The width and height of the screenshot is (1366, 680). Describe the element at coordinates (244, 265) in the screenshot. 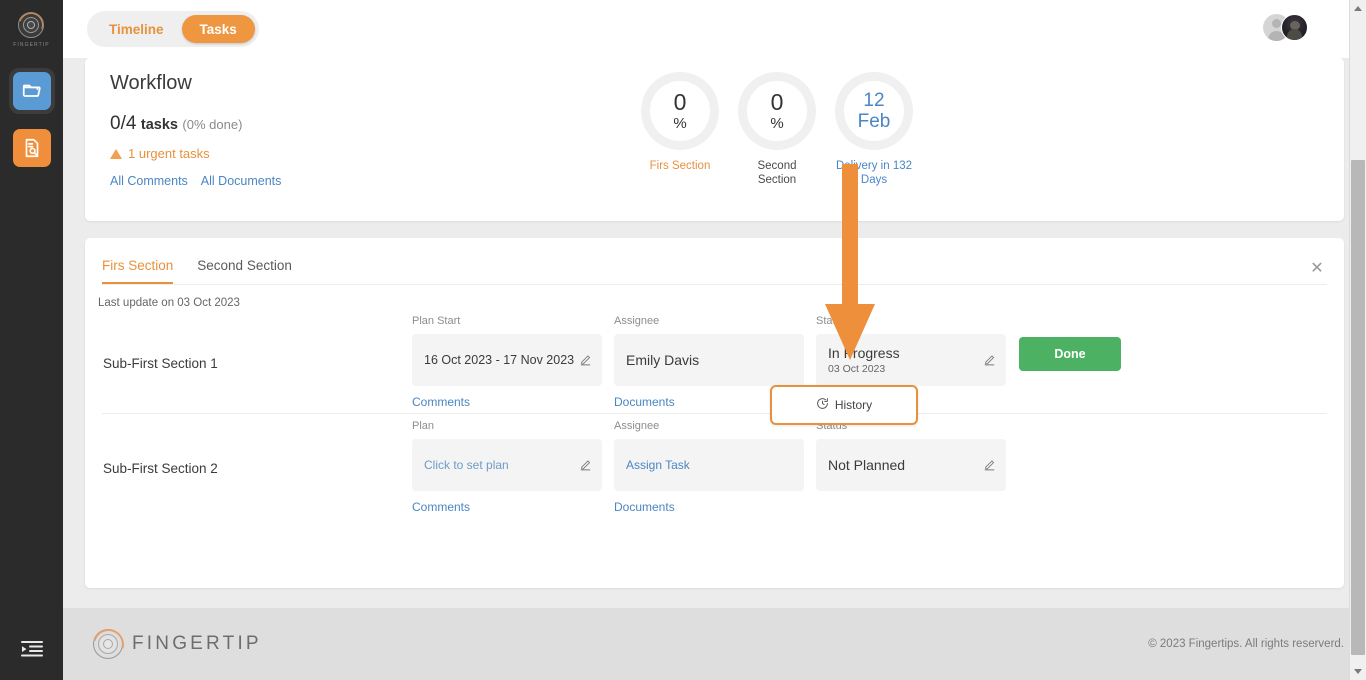

I see `tab-second-section: Second Section` at that location.